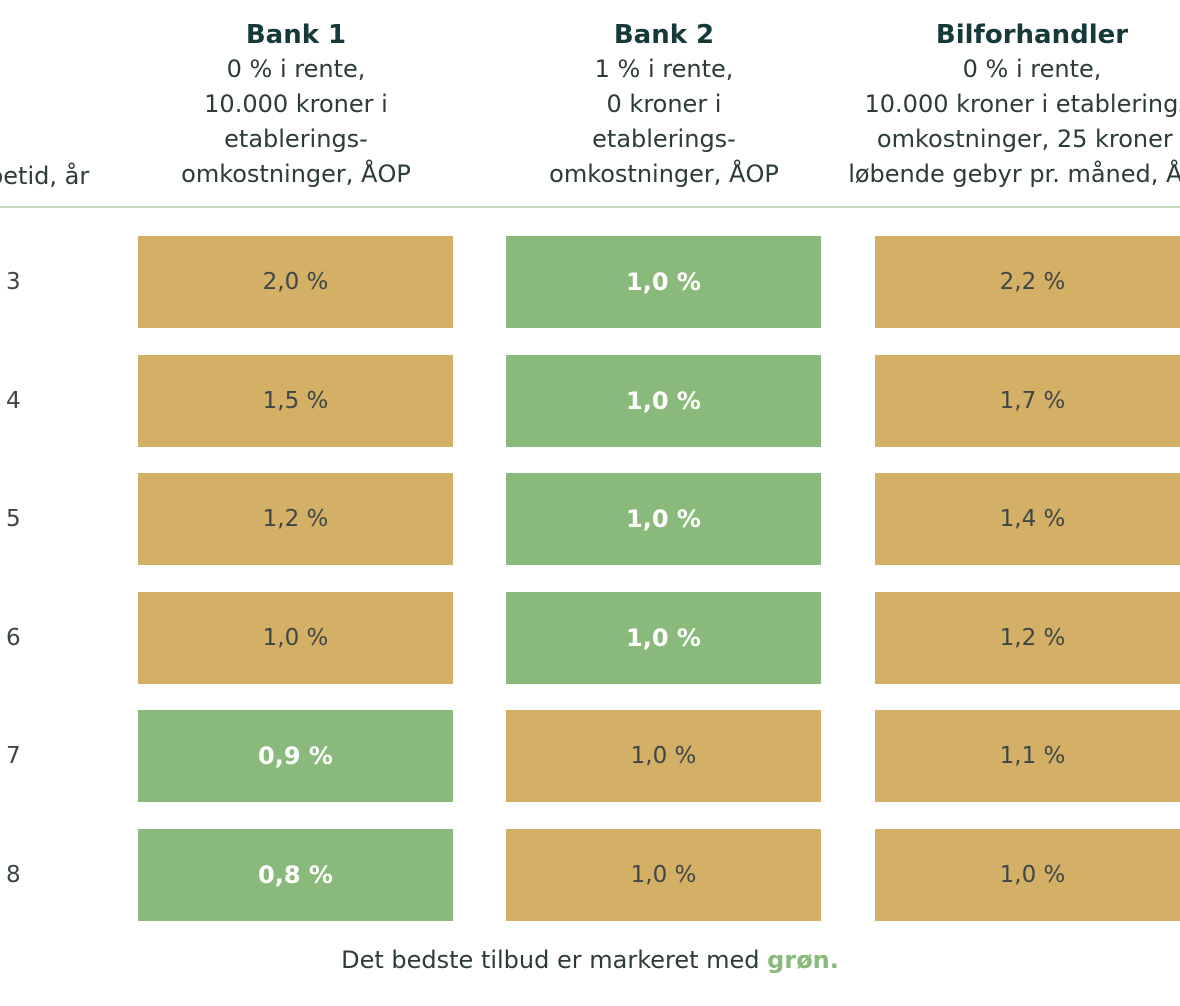 The width and height of the screenshot is (1180, 1006). What do you see at coordinates (663, 875) in the screenshot?
I see `value-cell-bank-2-8: 1,0 %` at bounding box center [663, 875].